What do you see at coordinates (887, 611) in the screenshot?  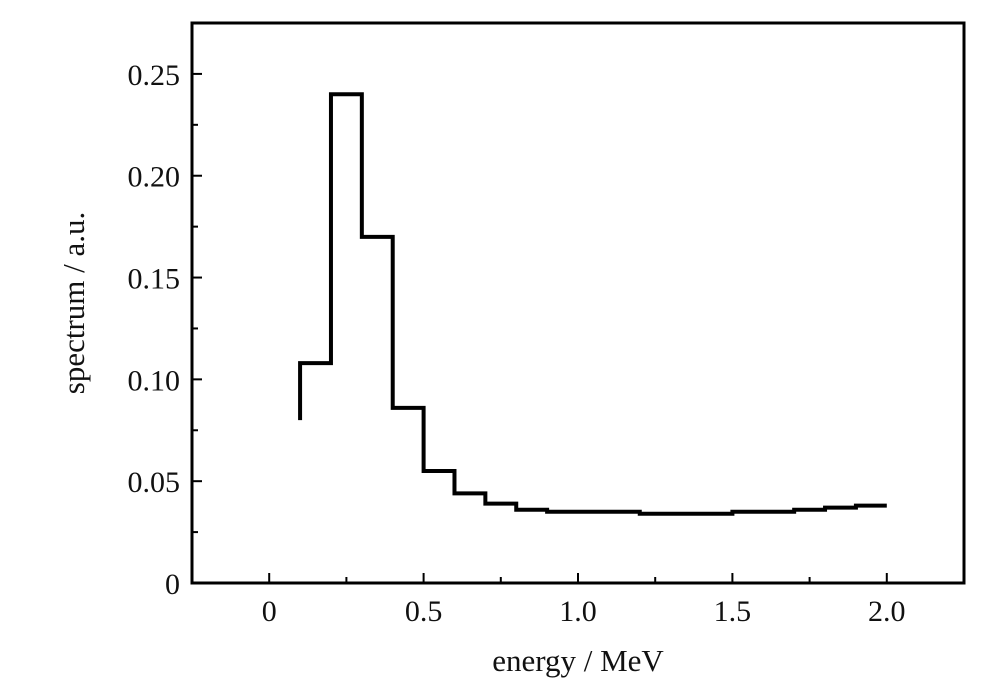 I see `x-tick-label: 2.0` at bounding box center [887, 611].